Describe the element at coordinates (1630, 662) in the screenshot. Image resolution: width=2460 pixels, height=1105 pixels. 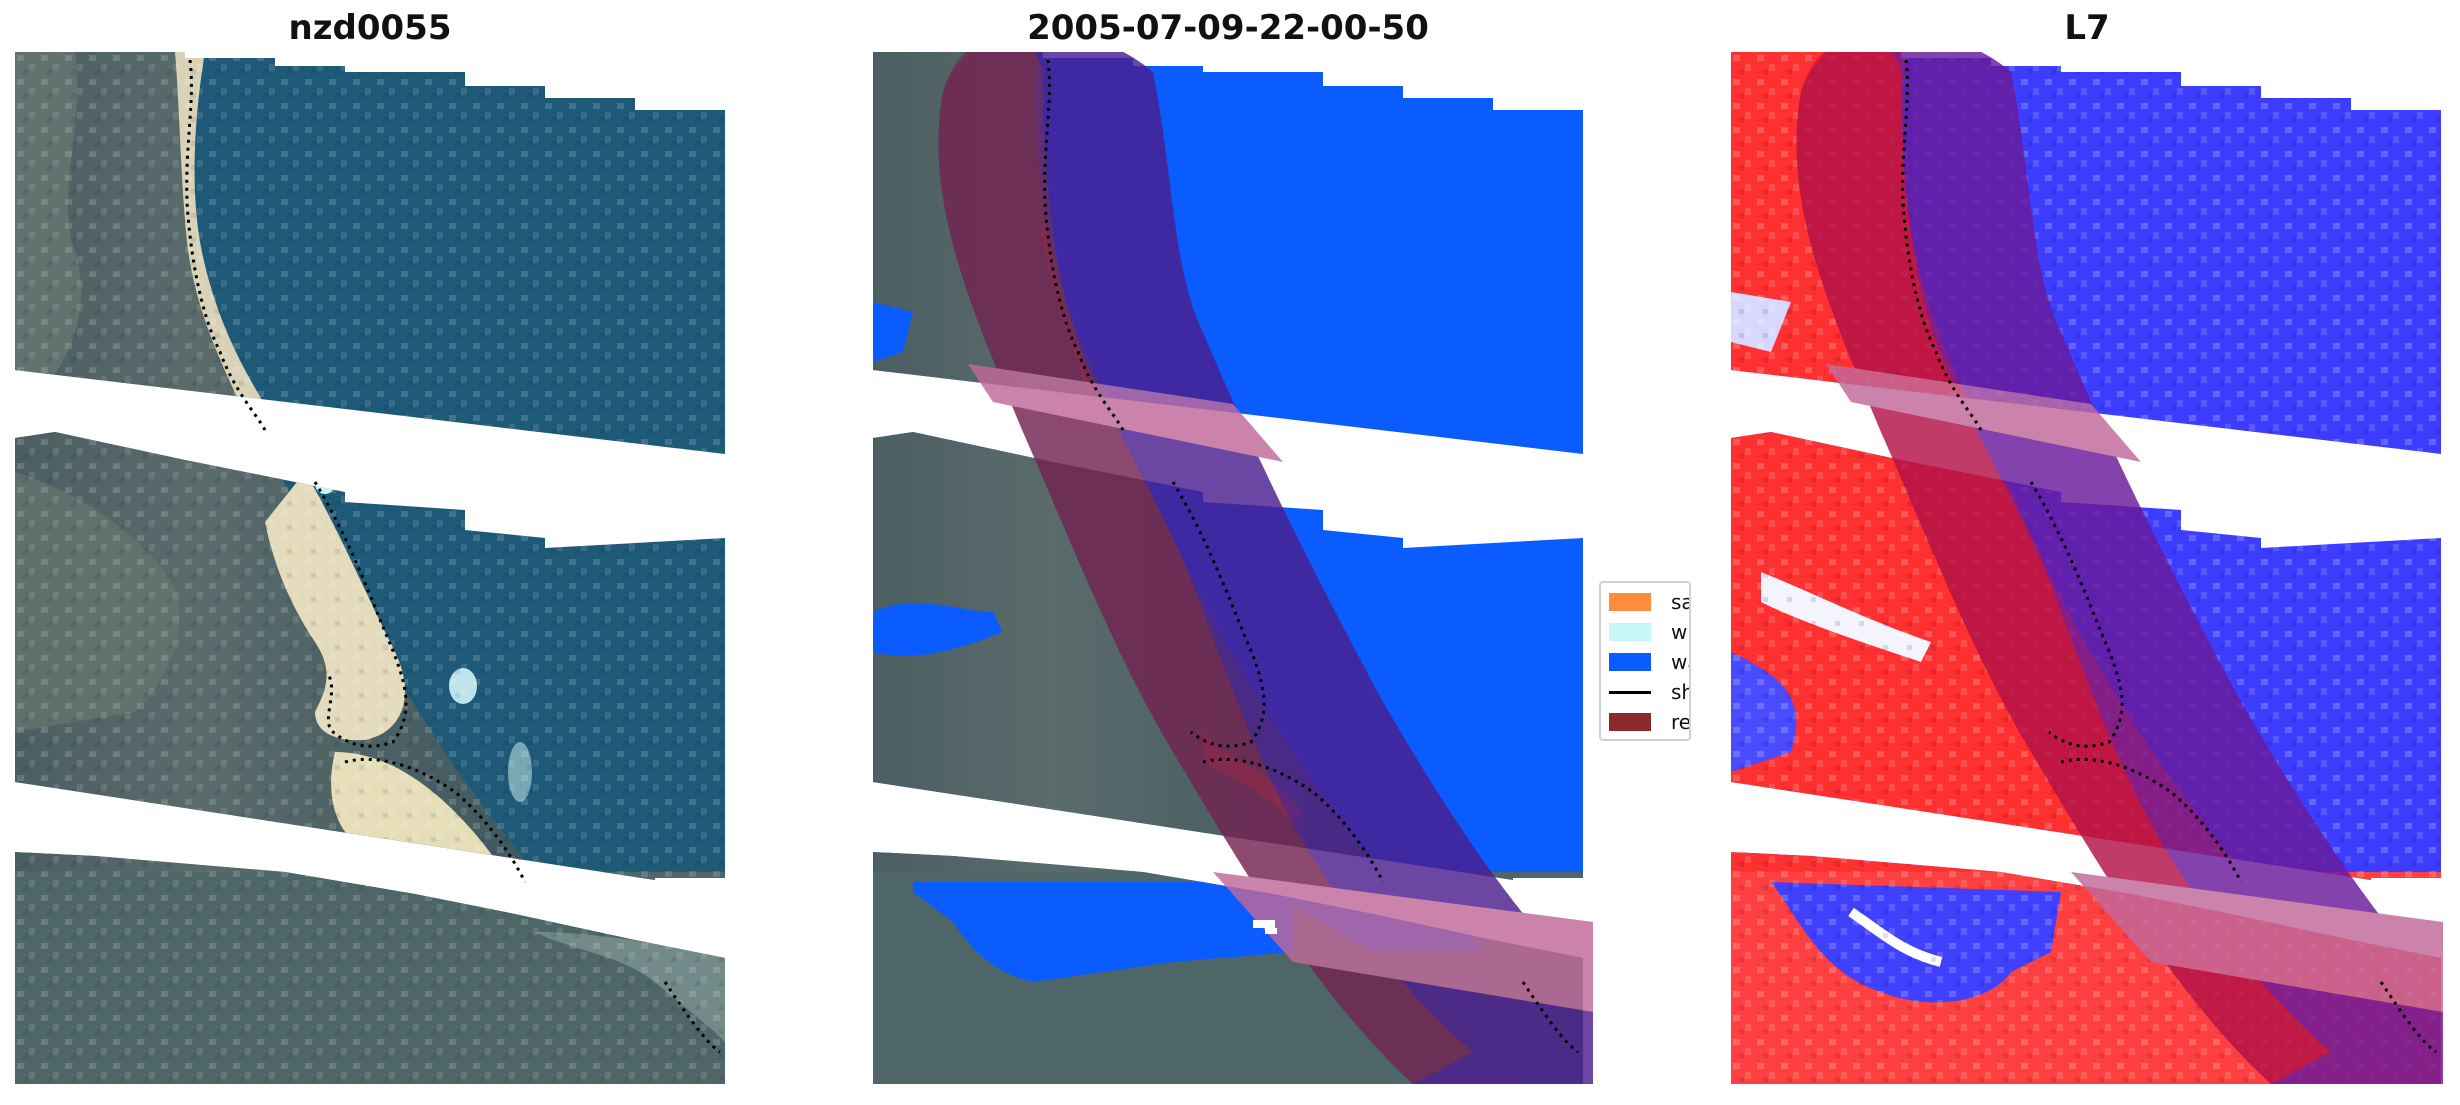
I see `water-swatch` at that location.